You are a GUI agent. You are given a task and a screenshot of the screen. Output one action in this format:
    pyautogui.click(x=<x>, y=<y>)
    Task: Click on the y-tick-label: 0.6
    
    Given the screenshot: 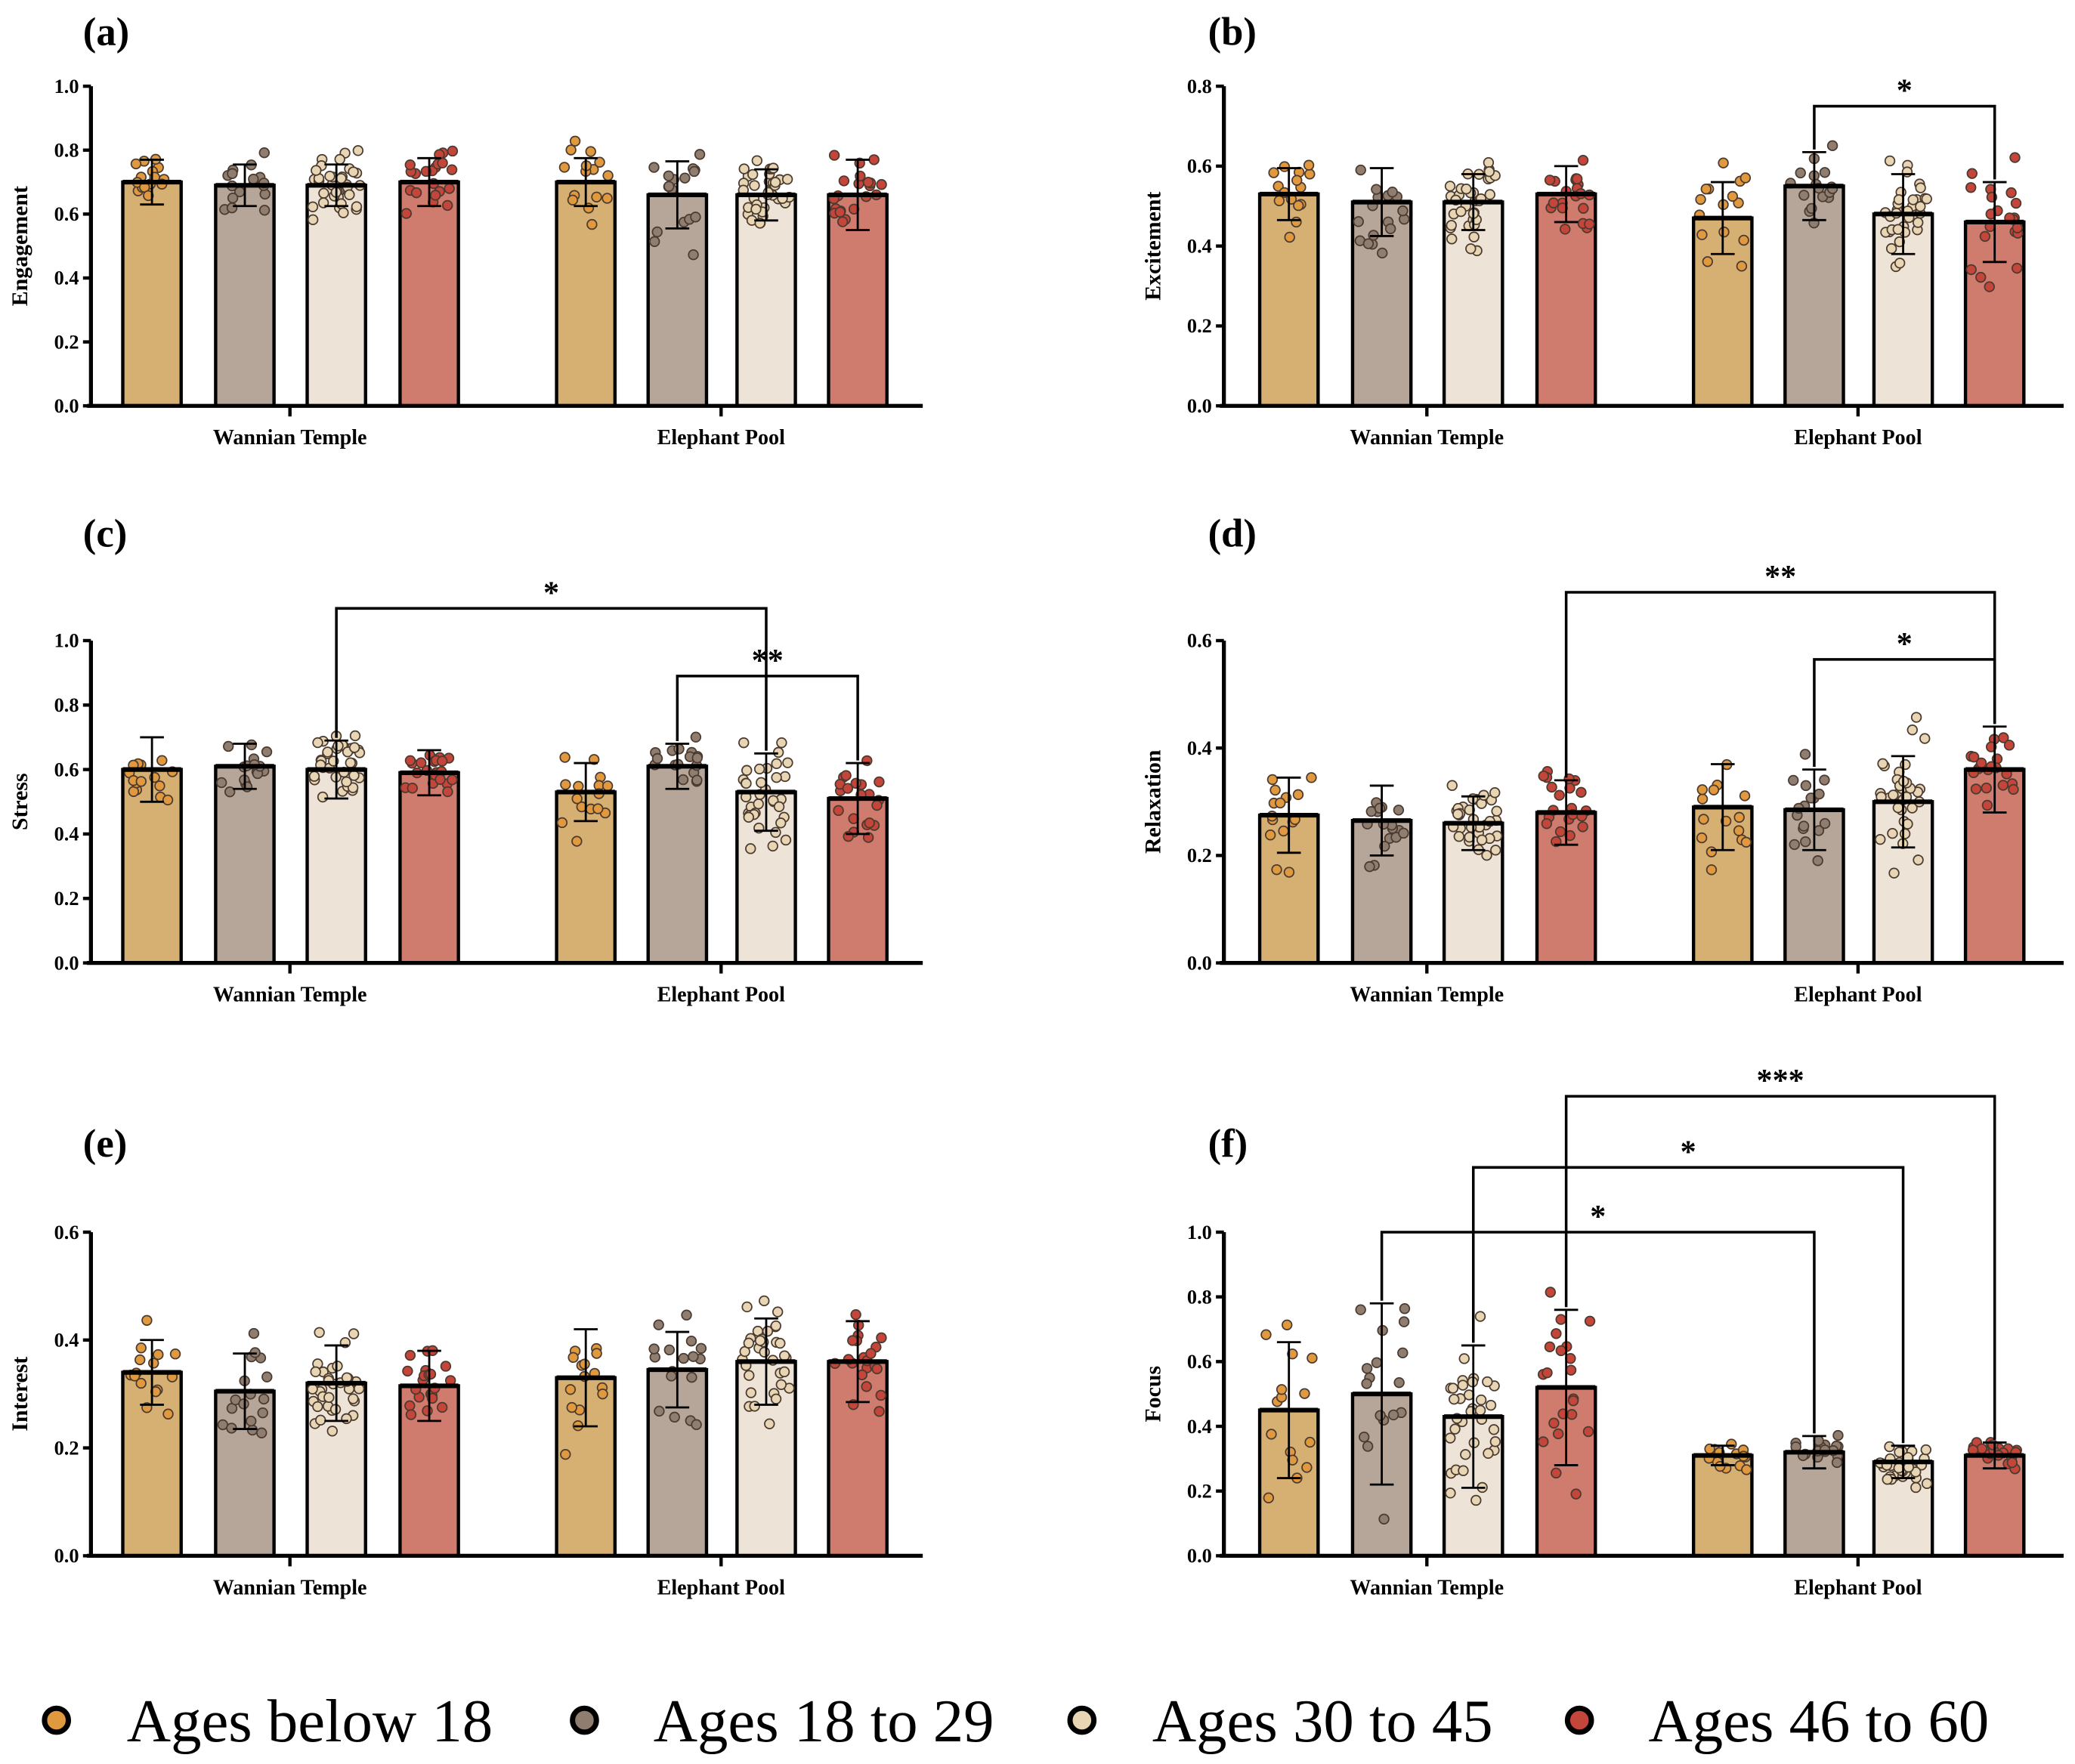 What is the action you would take?
    pyautogui.click(x=1199, y=167)
    